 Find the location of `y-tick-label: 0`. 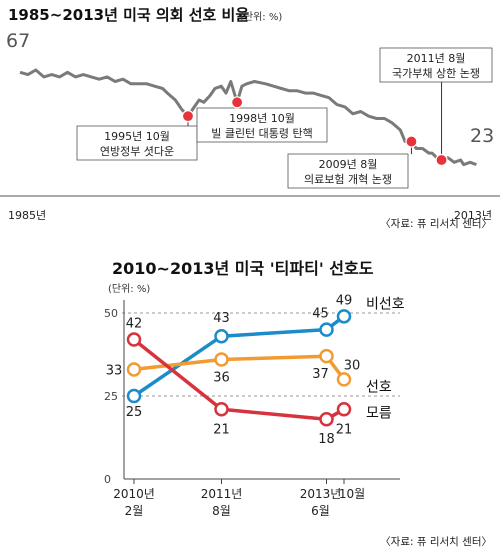

y-tick-label: 0 is located at coordinates (107, 479).